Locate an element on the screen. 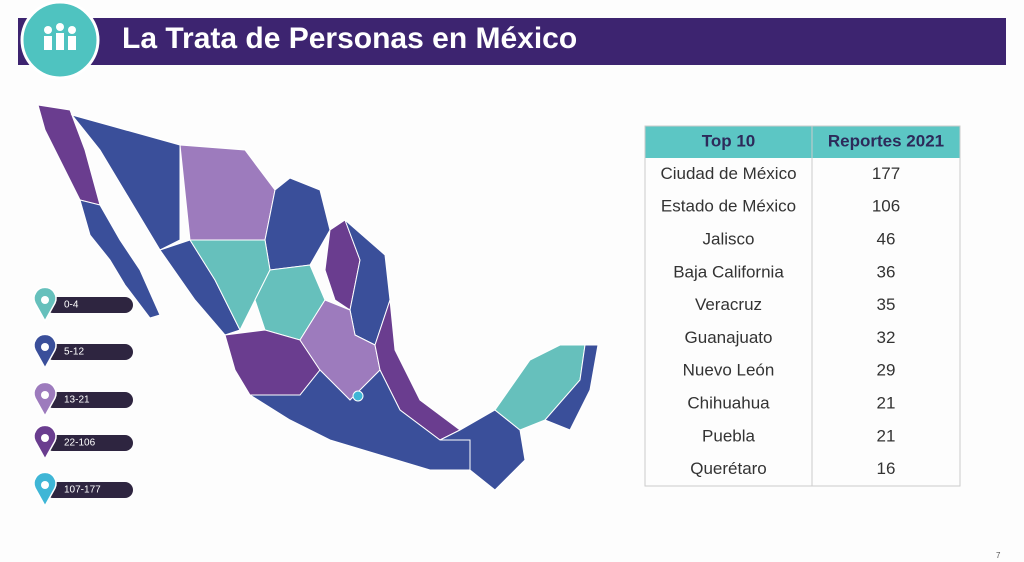 Image resolution: width=1024 pixels, height=562 pixels. table-cell: Veracruz is located at coordinates (728, 304).